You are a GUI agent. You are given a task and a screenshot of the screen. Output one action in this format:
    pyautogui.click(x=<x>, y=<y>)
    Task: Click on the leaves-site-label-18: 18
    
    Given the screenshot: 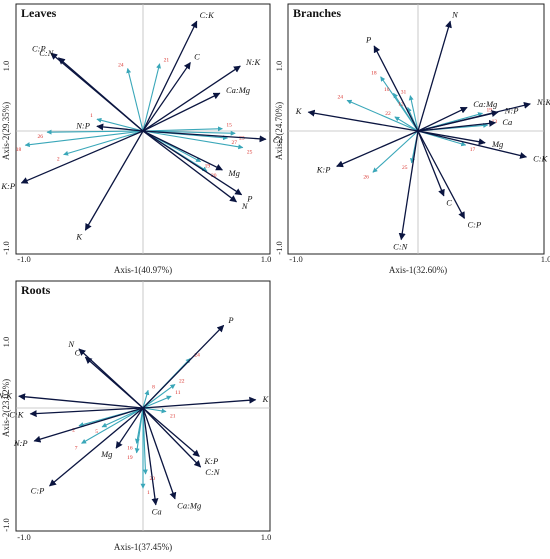 What is the action you would take?
    pyautogui.click(x=19, y=150)
    